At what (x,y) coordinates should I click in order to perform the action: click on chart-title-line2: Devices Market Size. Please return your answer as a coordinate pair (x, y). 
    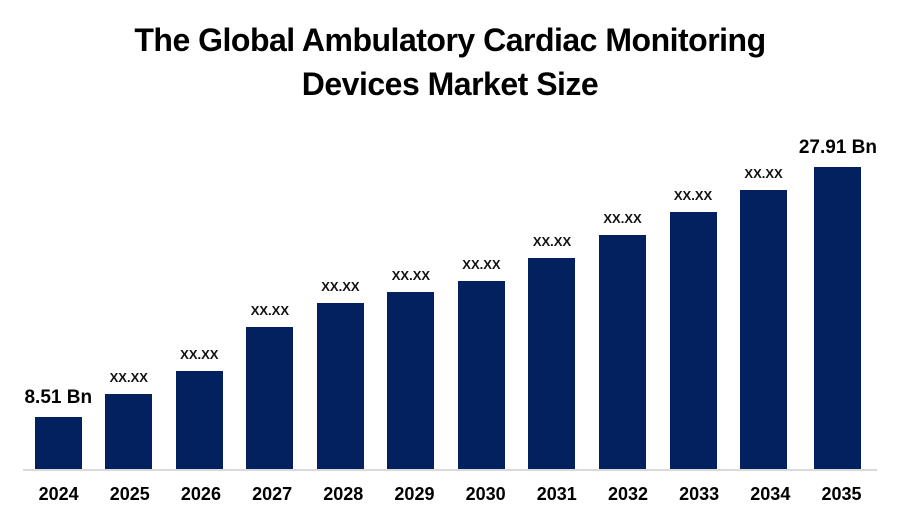
    Looking at the image, I should click on (450, 84).